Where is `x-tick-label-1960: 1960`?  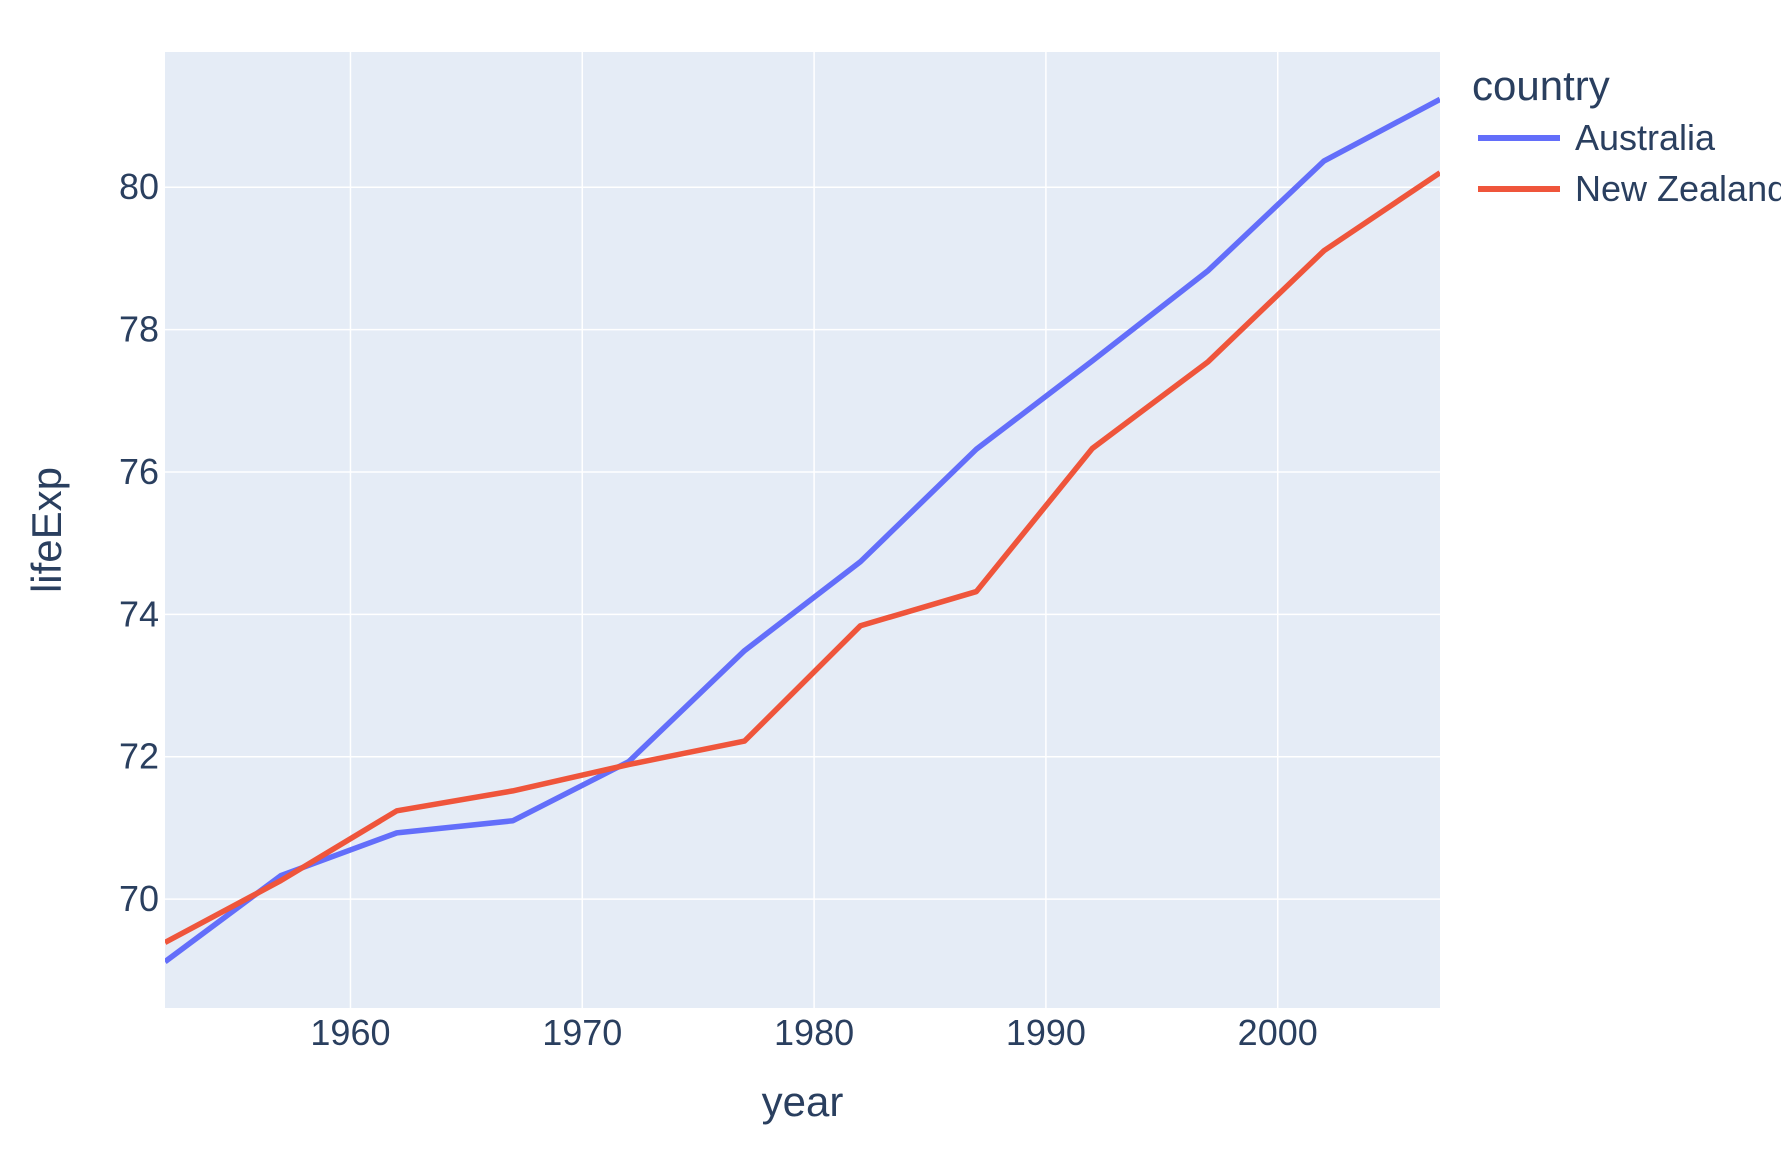 x-tick-label-1960: 1960 is located at coordinates (350, 1032).